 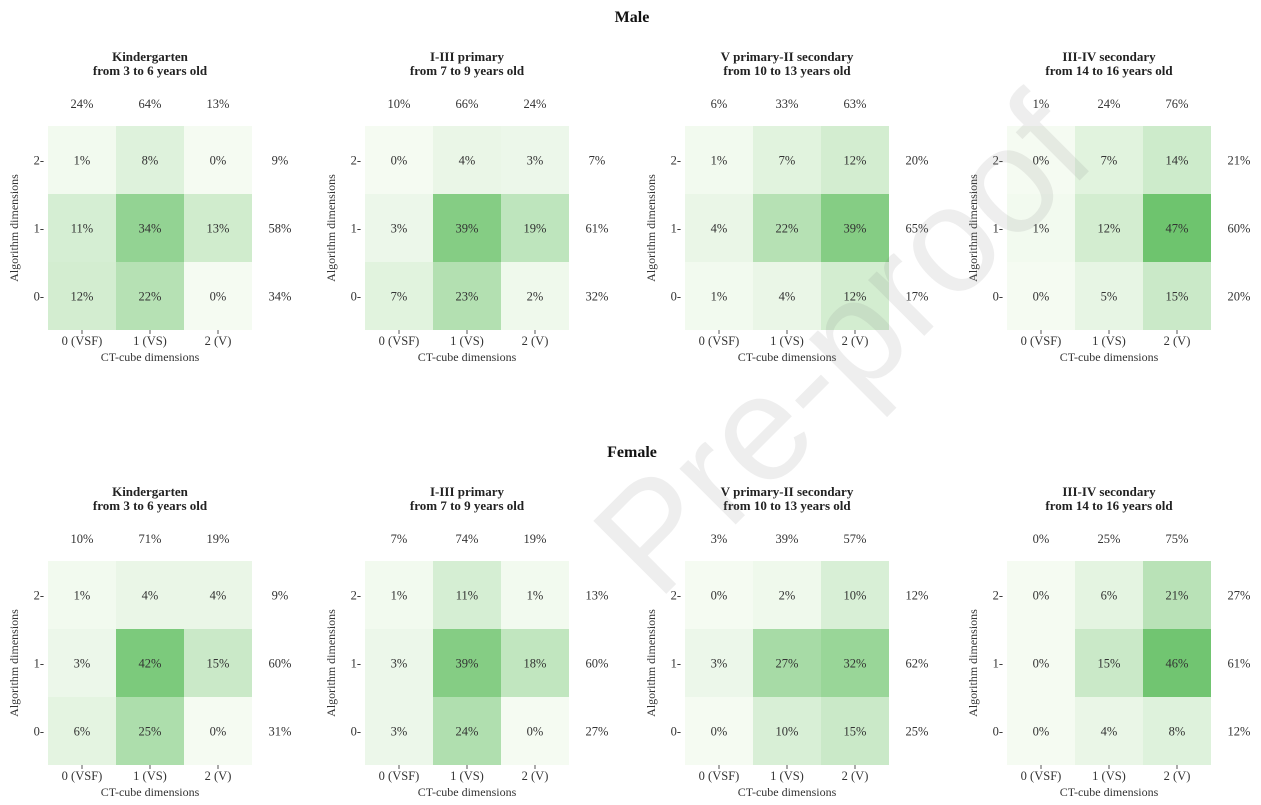 I want to click on panel-subtitle: from 14 to 16 years old, so click(x=1109, y=505).